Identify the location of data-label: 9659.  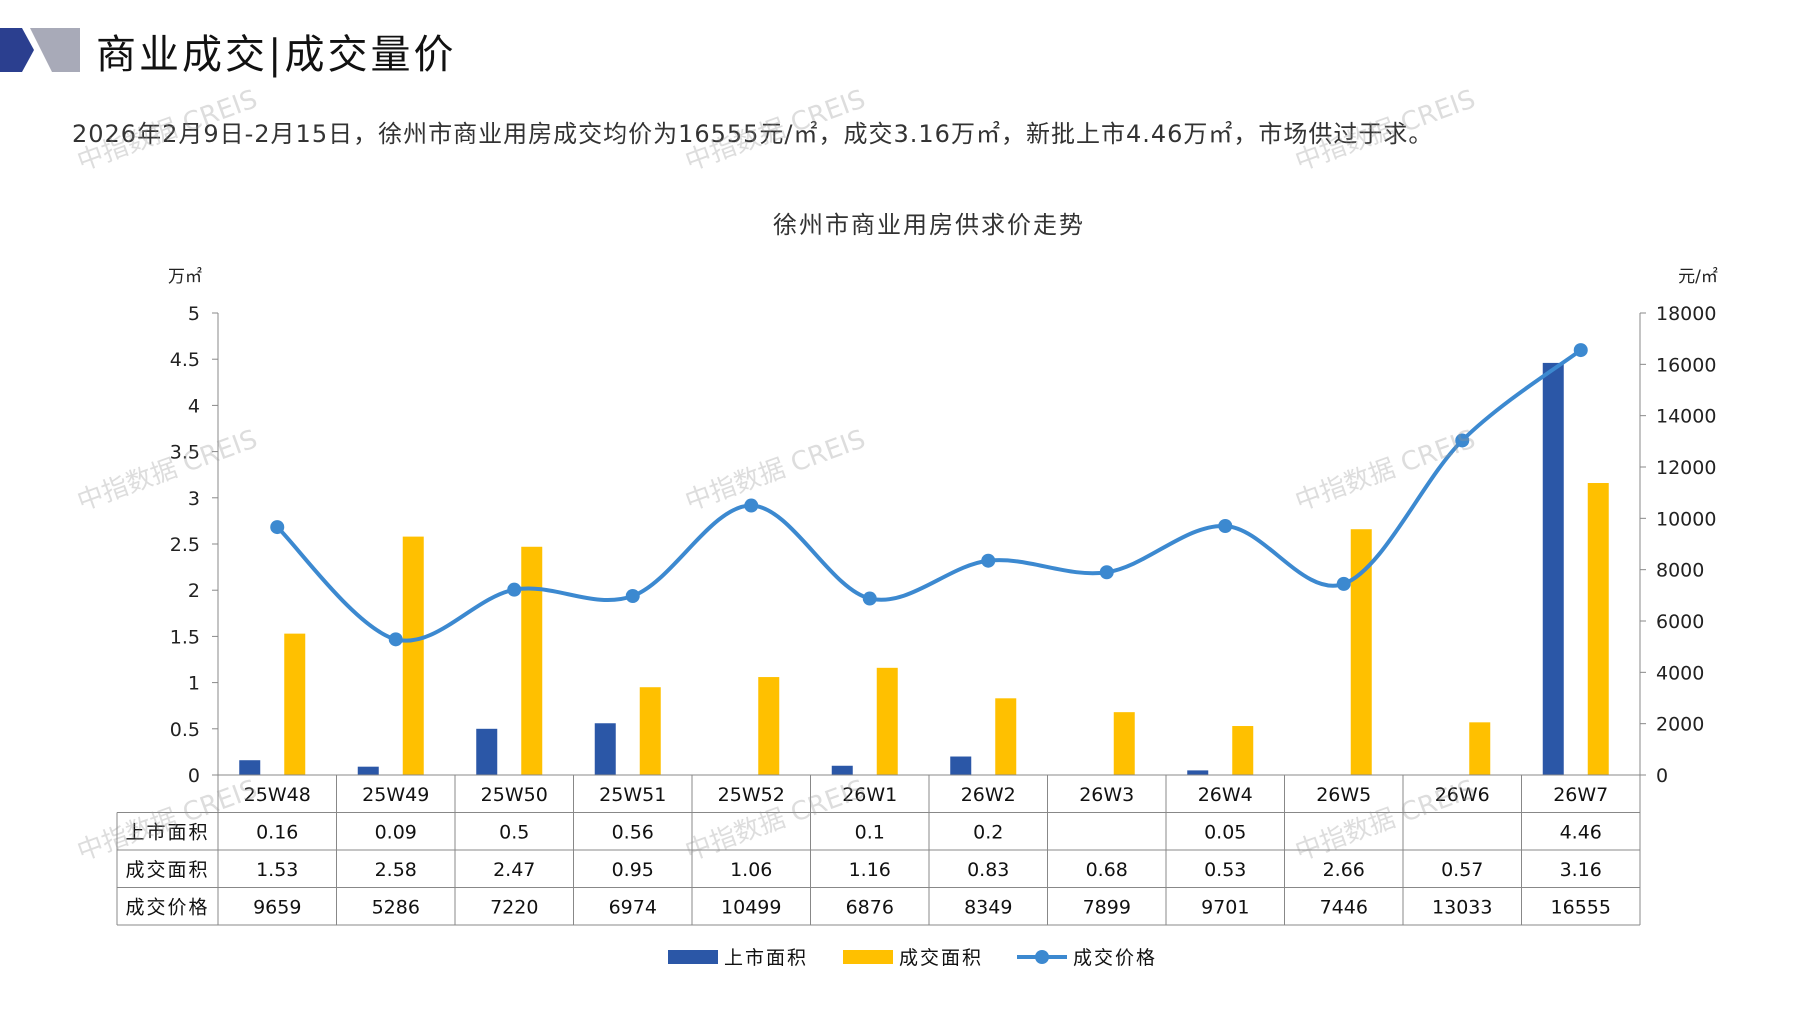
(277, 907).